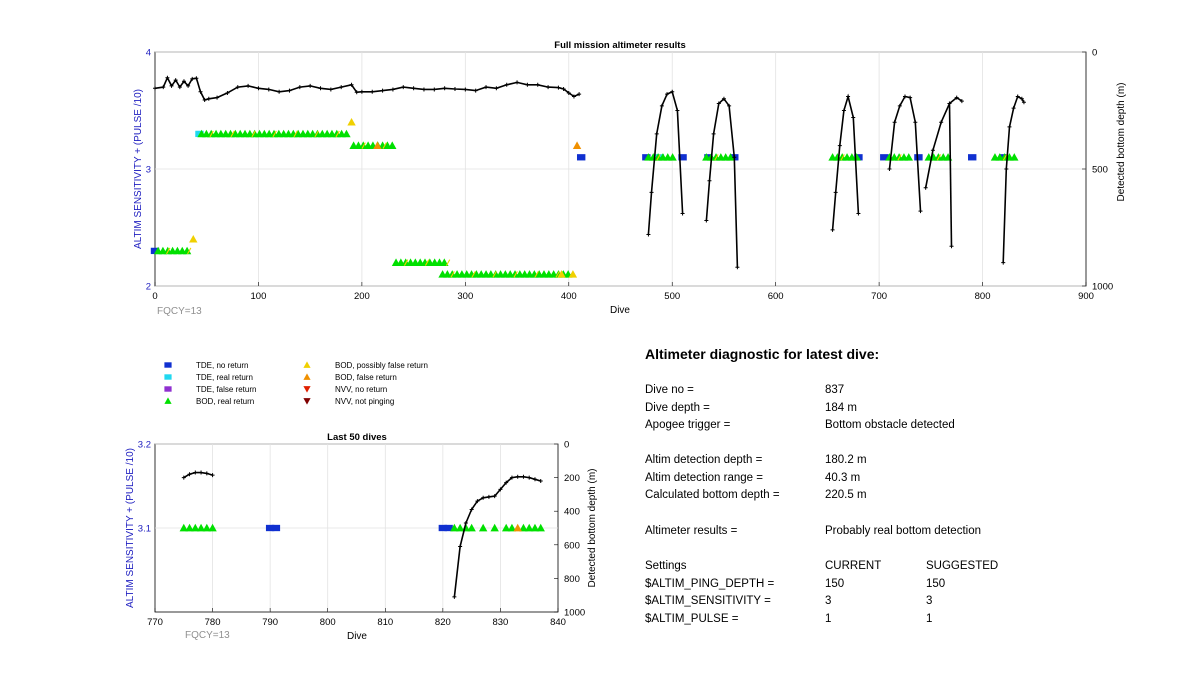 The height and width of the screenshot is (688, 1200). Describe the element at coordinates (692, 619) in the screenshot. I see `setting-label: $ALTIM_PULSE =` at that location.